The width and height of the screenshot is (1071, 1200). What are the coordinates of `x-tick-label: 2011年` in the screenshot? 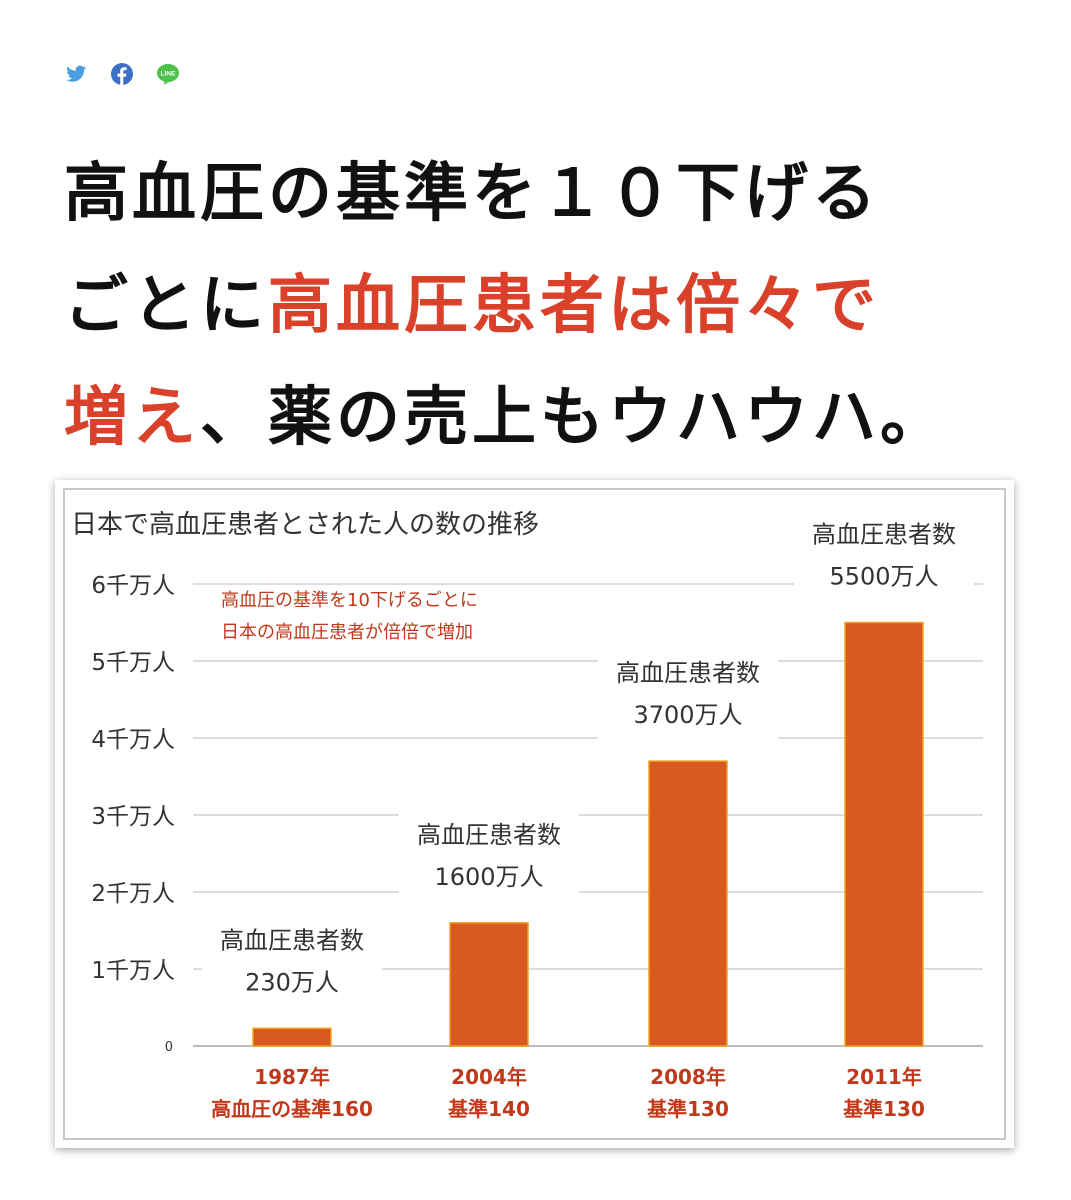 It's located at (884, 1077).